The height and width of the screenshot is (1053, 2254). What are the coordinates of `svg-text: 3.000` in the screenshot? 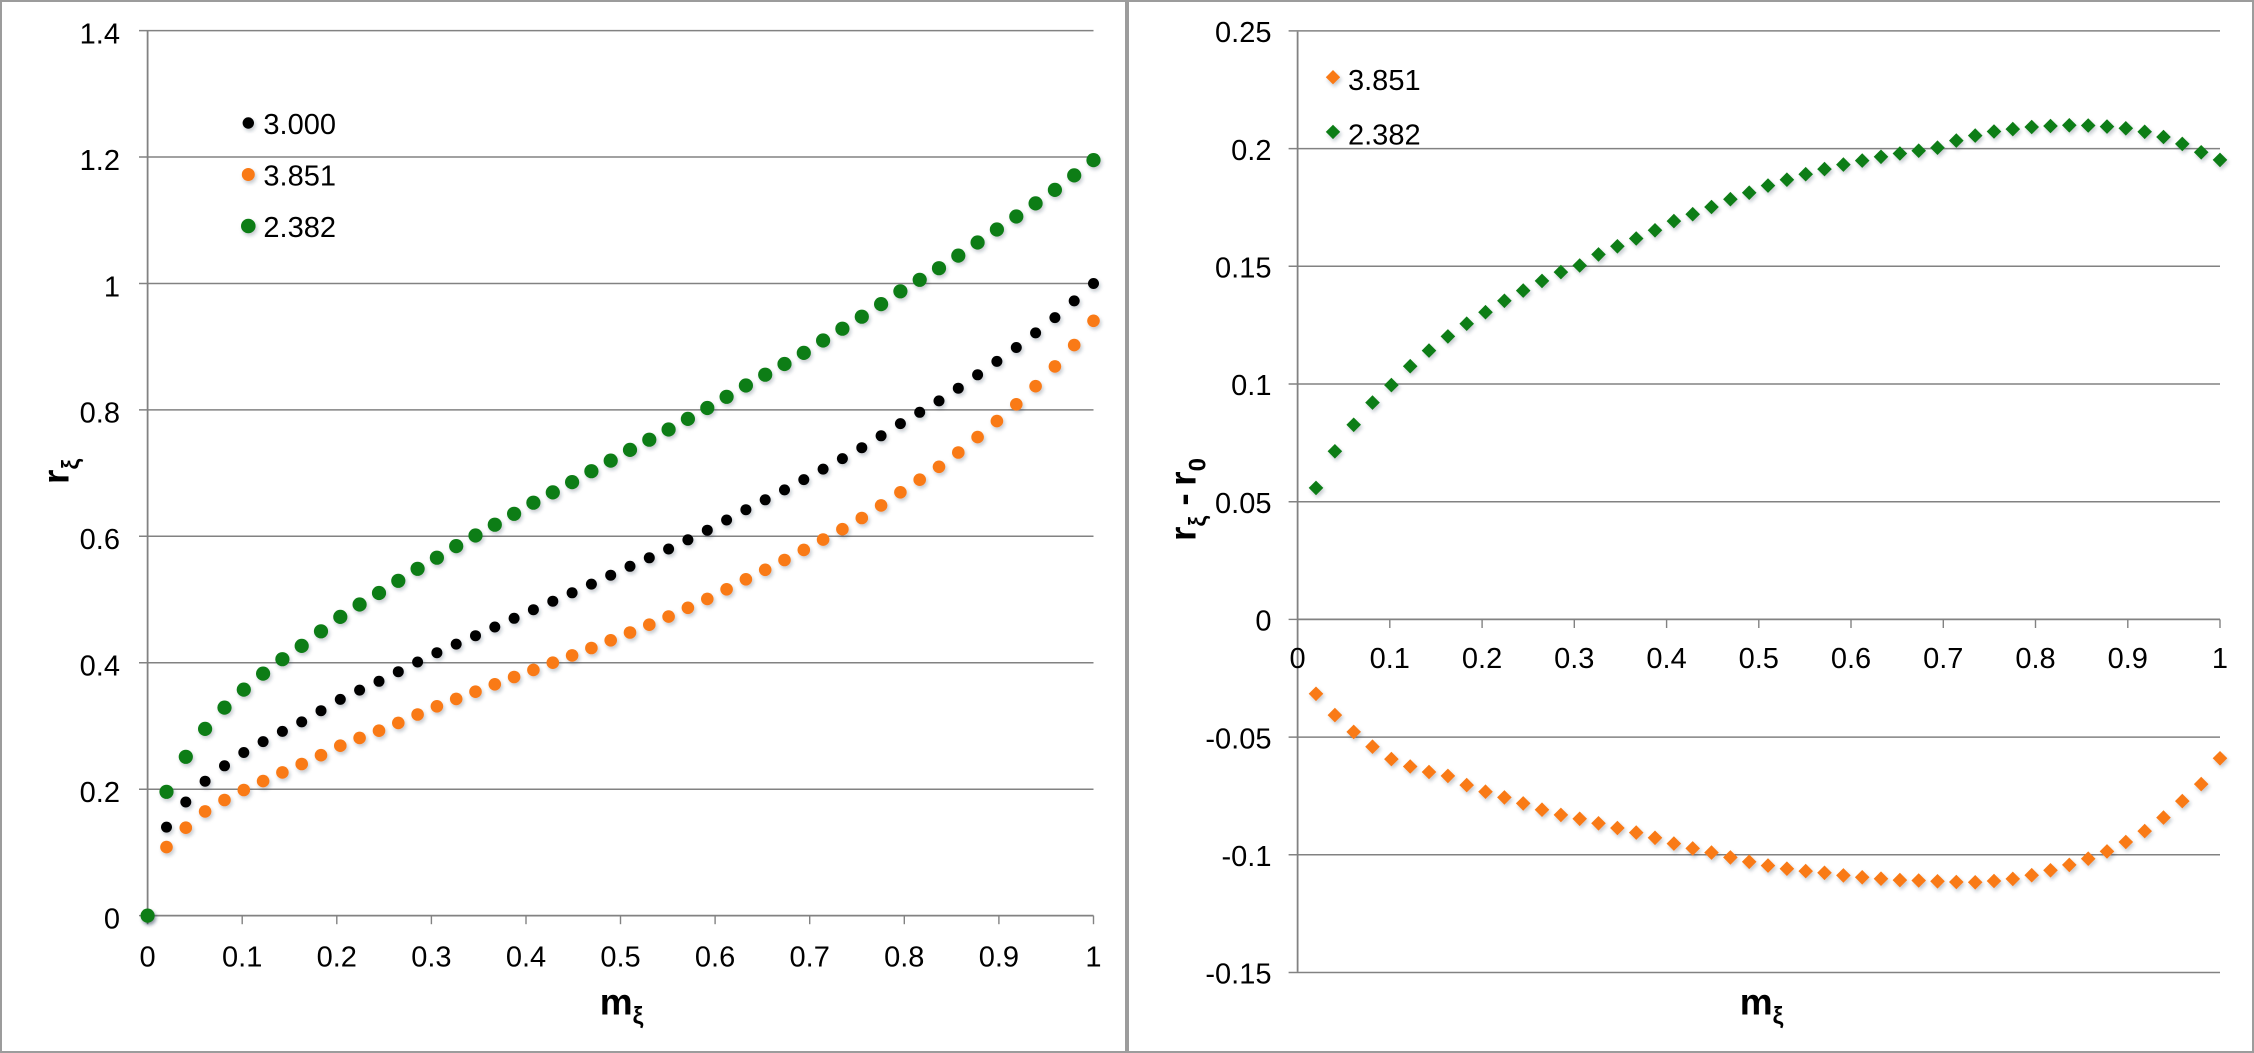 It's located at (299, 125).